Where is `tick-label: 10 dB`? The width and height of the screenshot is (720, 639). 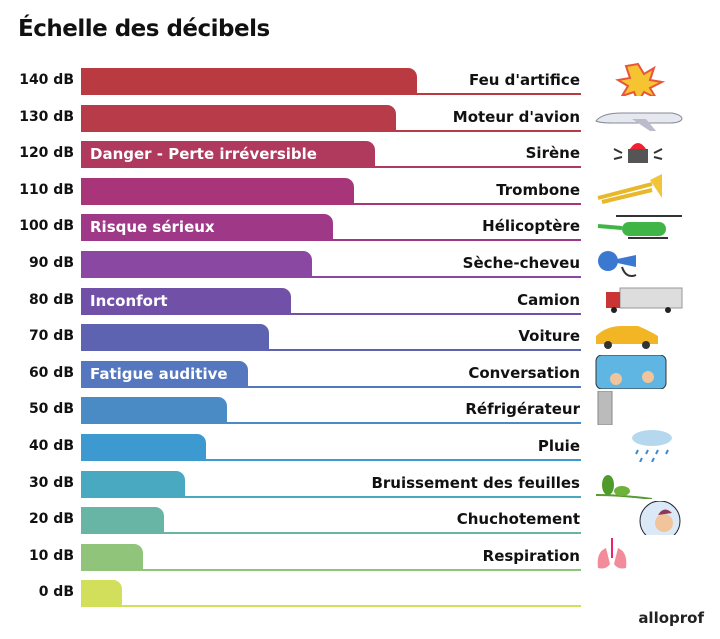 tick-label: 10 dB is located at coordinates (51, 555).